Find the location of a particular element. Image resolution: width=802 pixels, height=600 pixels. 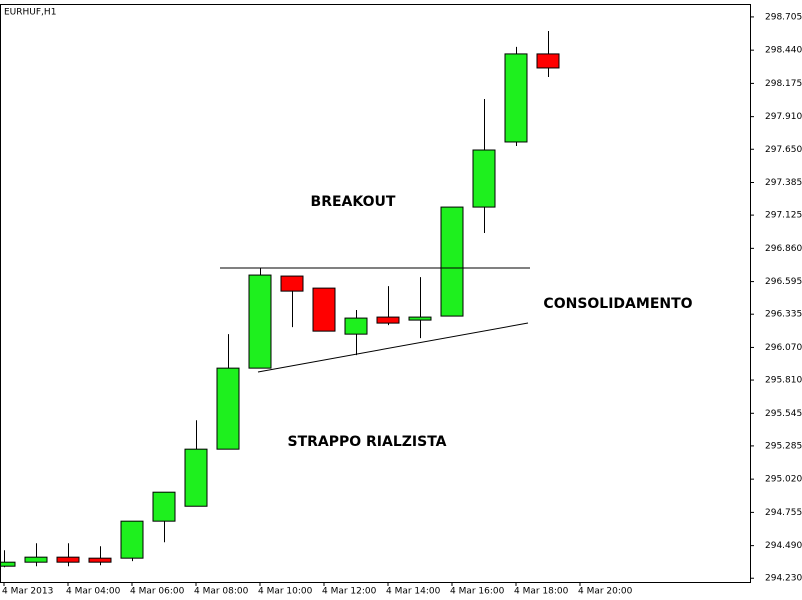

y-tick-label: 298.705 is located at coordinates (783, 17).